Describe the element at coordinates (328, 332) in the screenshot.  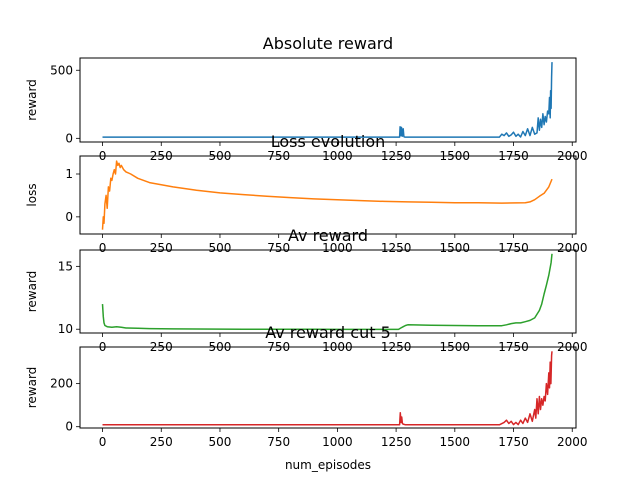
I see `subplot-title: Av reward cut 5` at that location.